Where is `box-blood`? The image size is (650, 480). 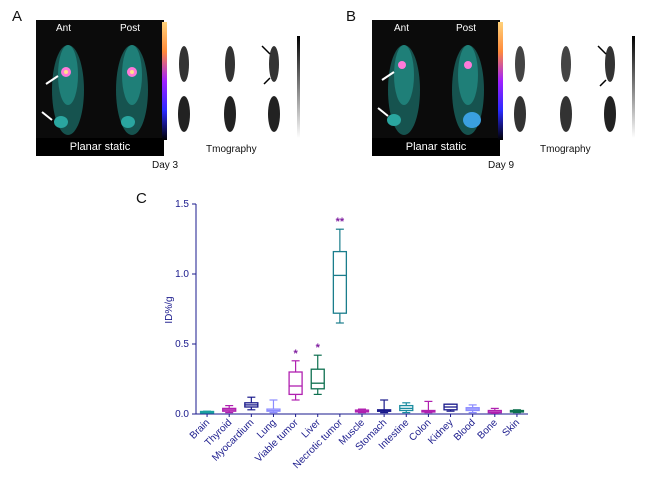
box-blood is located at coordinates (472, 409).